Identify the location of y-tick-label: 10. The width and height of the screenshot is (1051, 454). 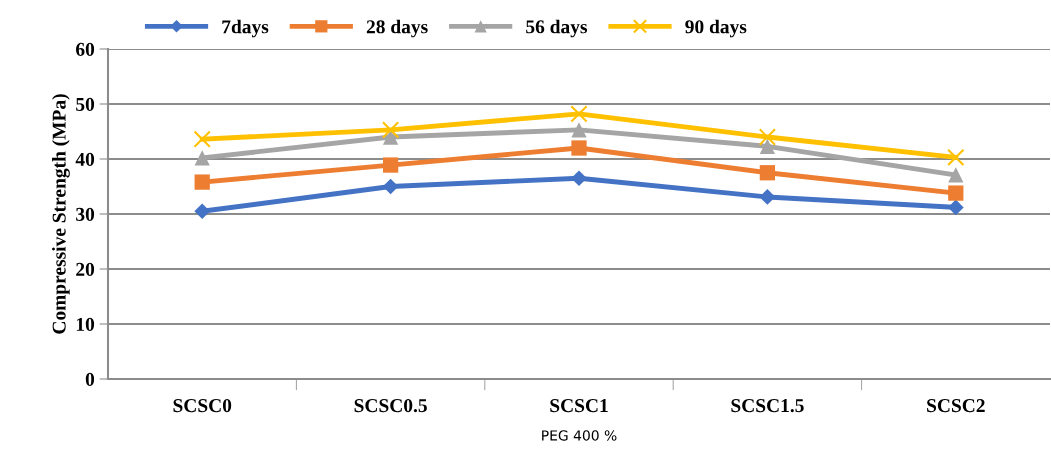
(85, 324).